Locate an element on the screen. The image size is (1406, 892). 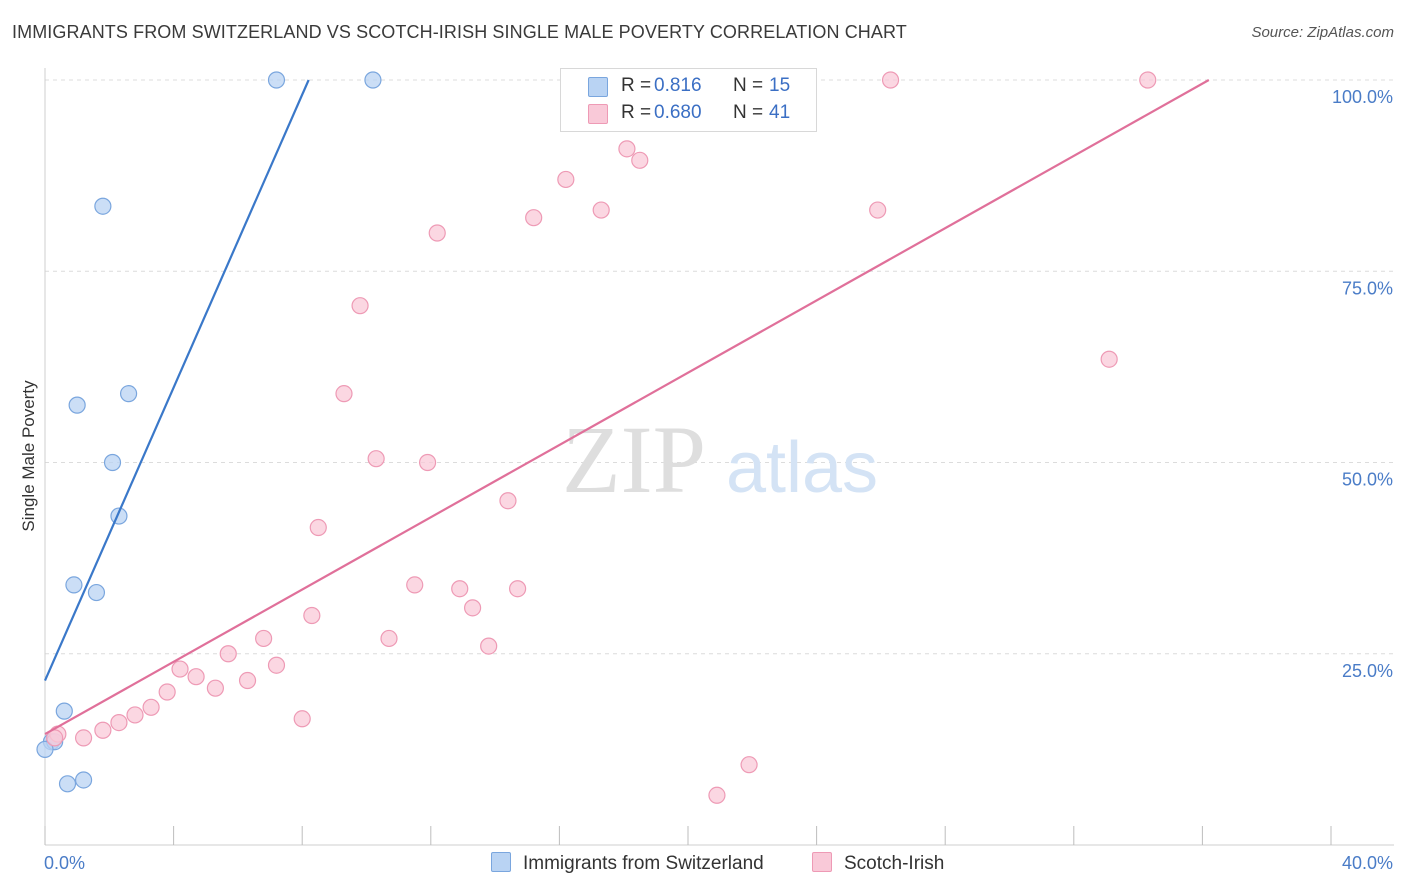
legend-row-scotch-irish: R = 0.680 N = 41 is located at coordinates (688, 113).